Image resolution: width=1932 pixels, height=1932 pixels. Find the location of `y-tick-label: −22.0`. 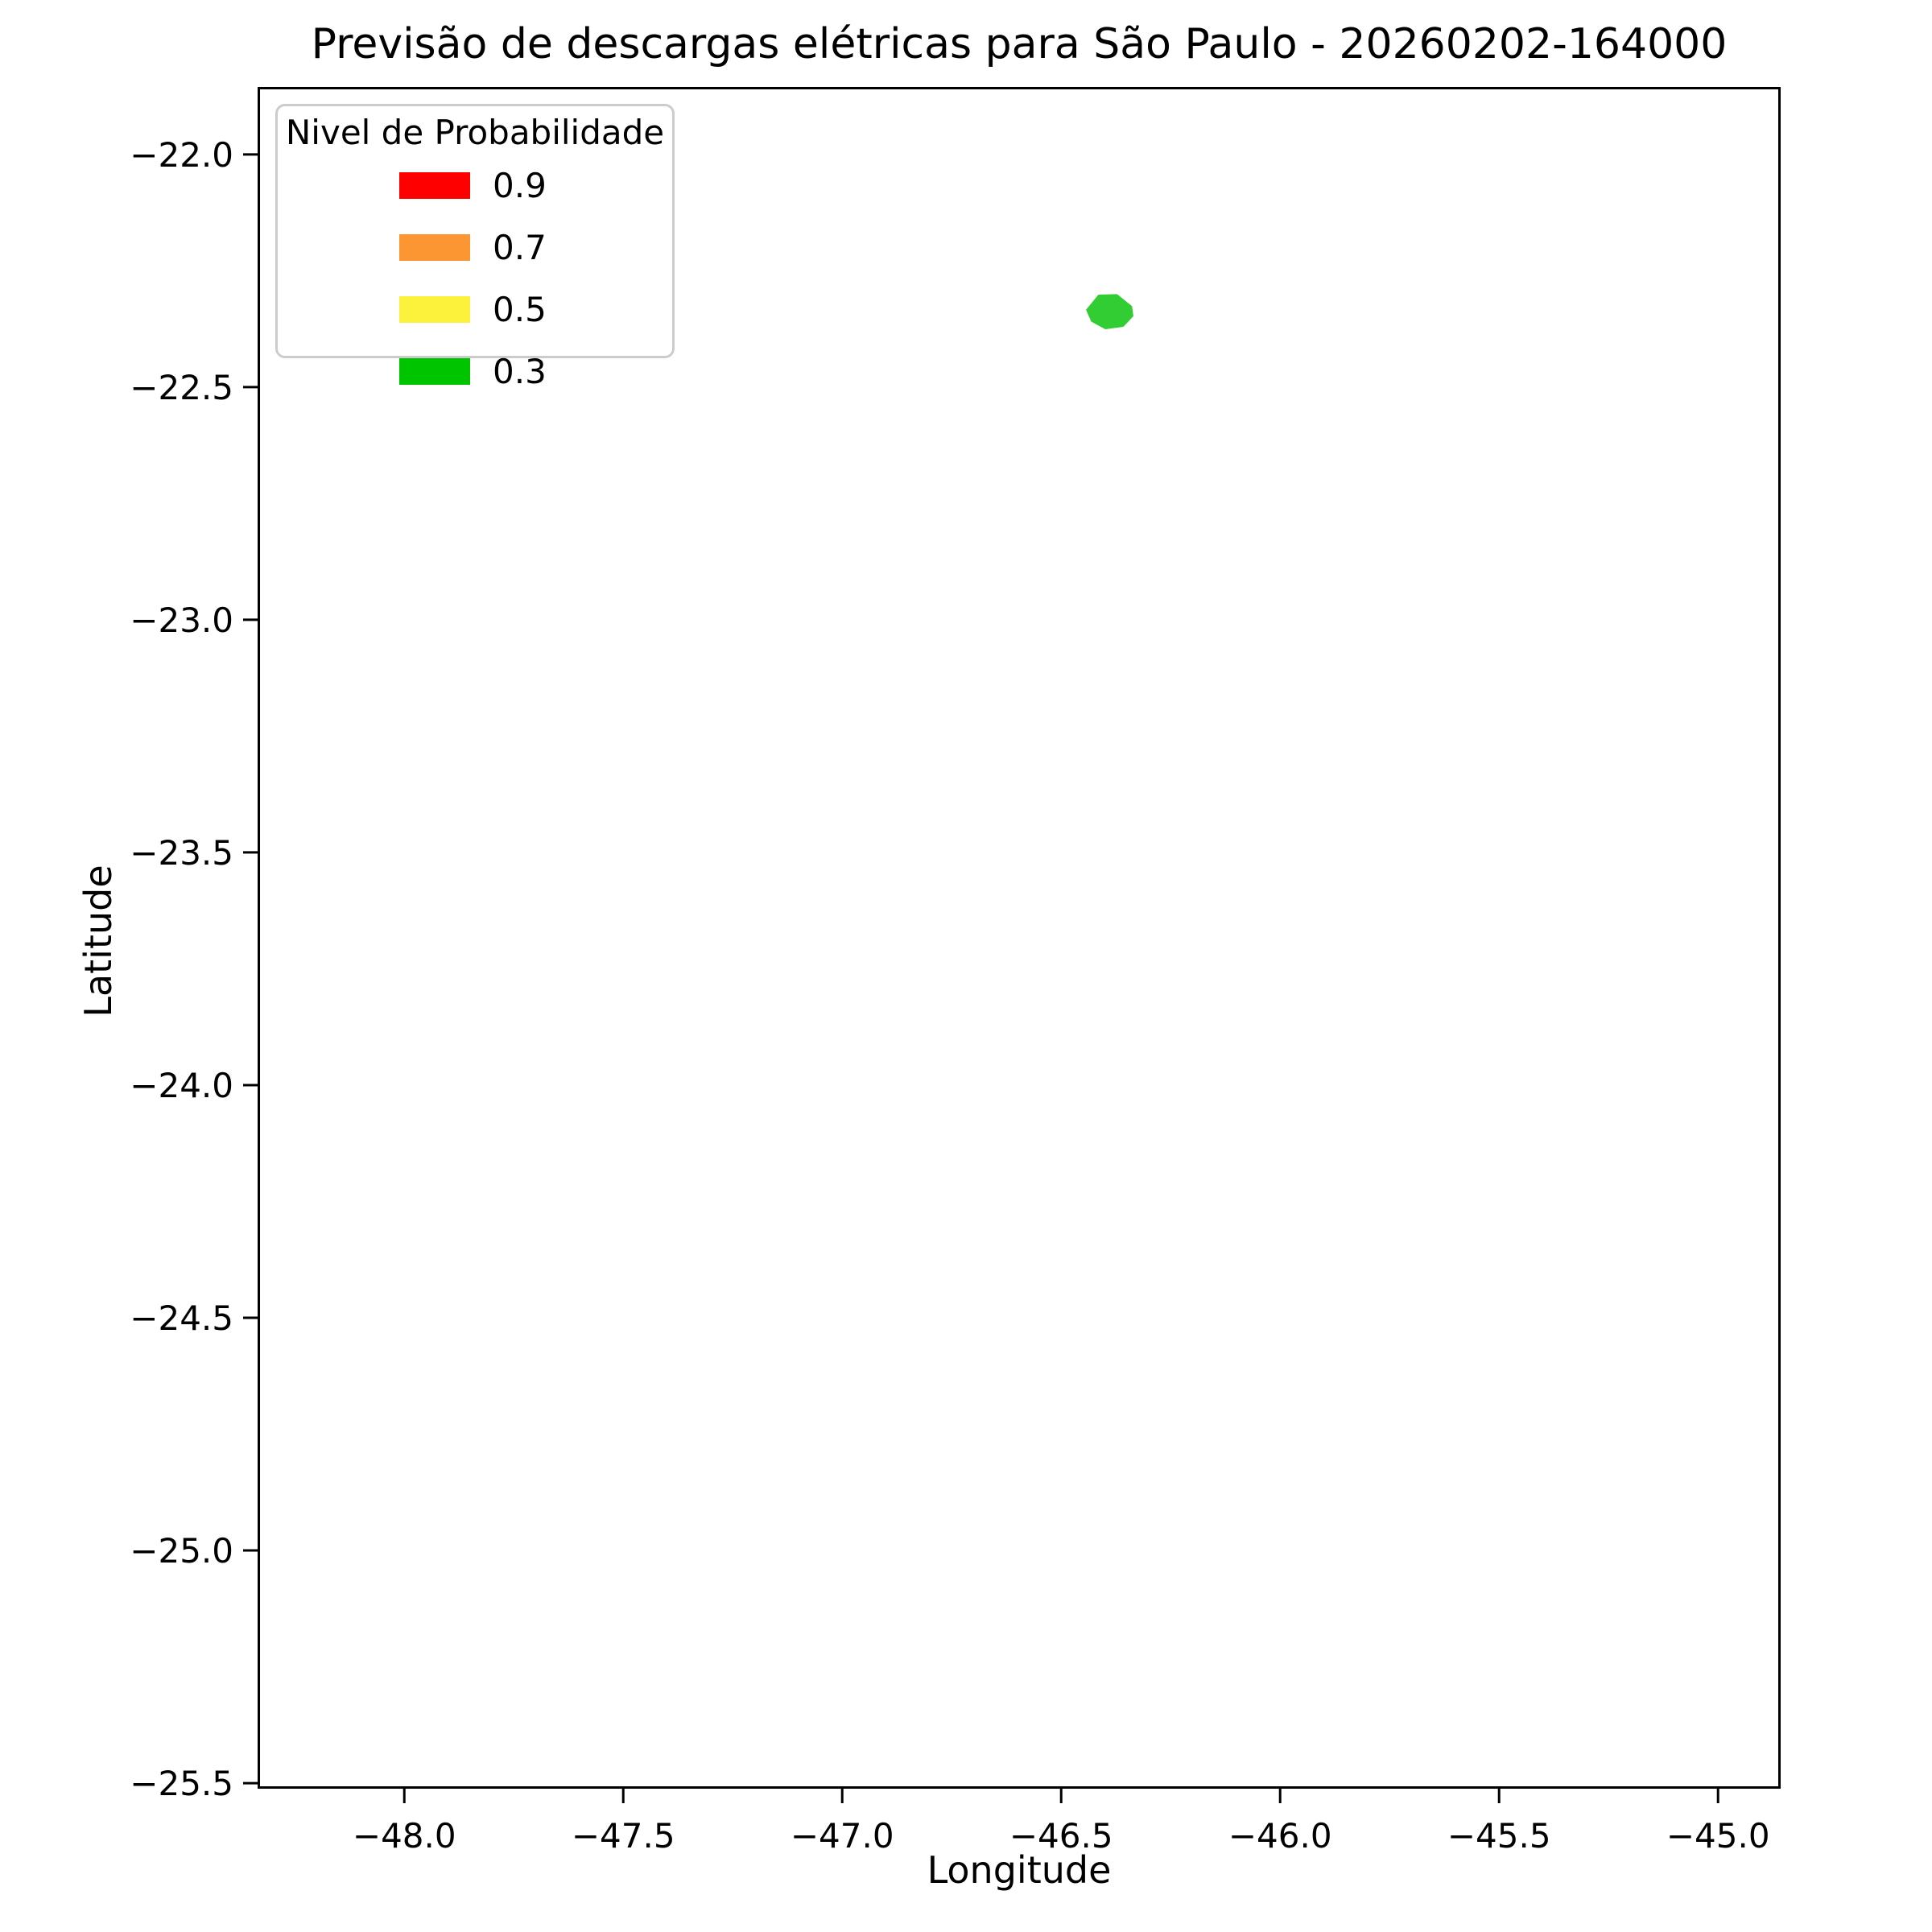

y-tick-label: −22.0 is located at coordinates (181, 155).